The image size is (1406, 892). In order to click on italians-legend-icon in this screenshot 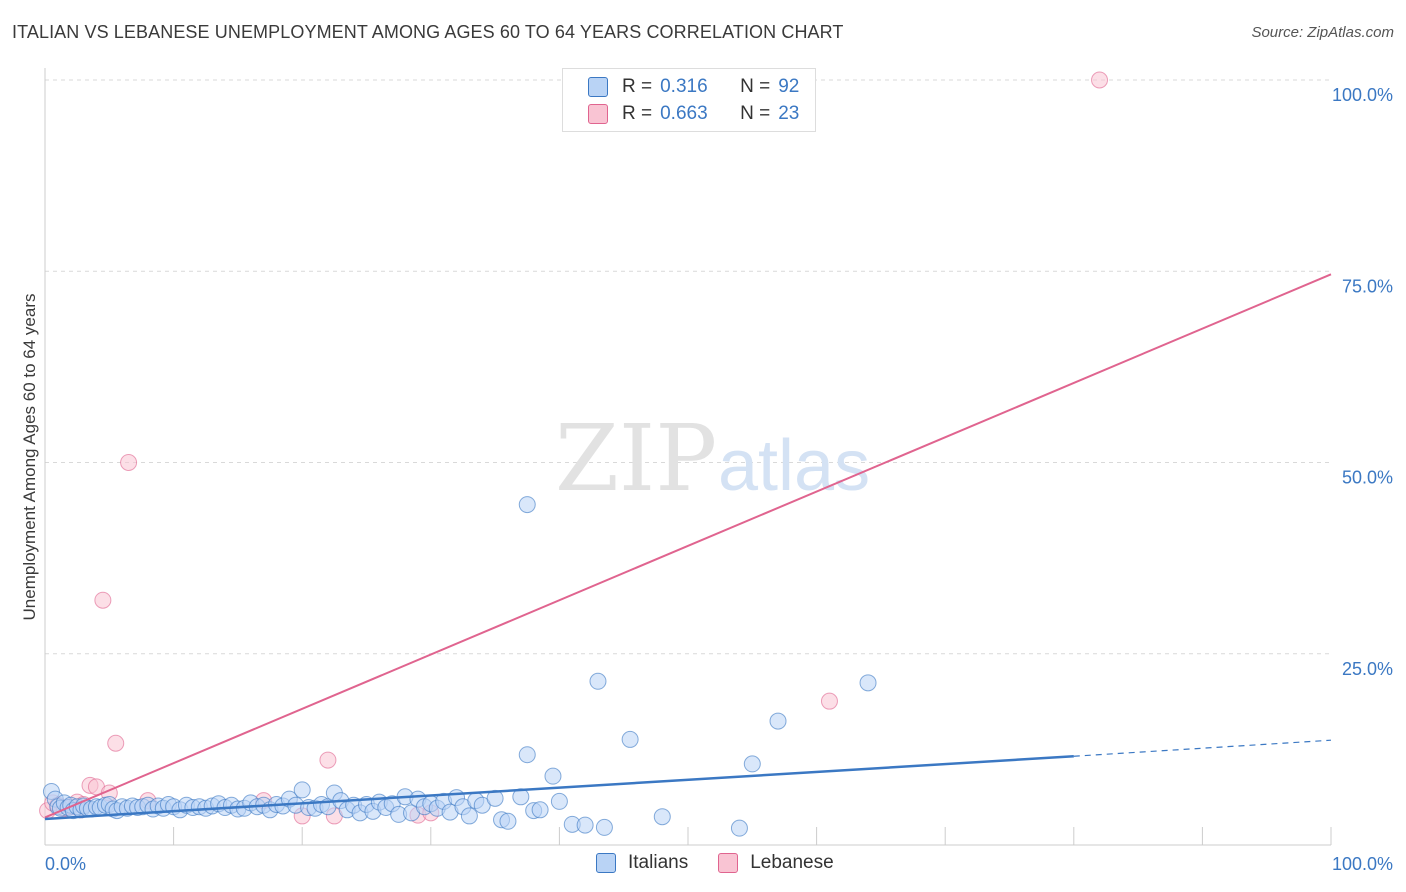, I will do `click(606, 863)`.